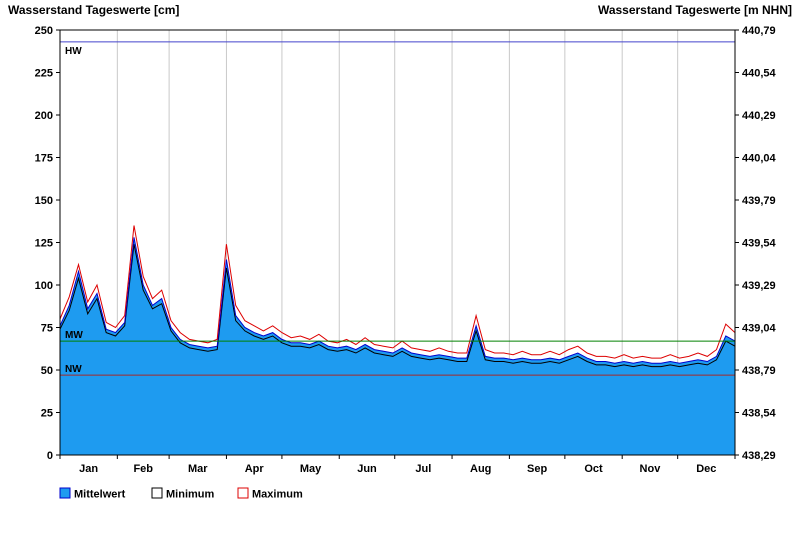 This screenshot has width=800, height=550. What do you see at coordinates (759, 456) in the screenshot?
I see `right-tick-label: 438,29` at bounding box center [759, 456].